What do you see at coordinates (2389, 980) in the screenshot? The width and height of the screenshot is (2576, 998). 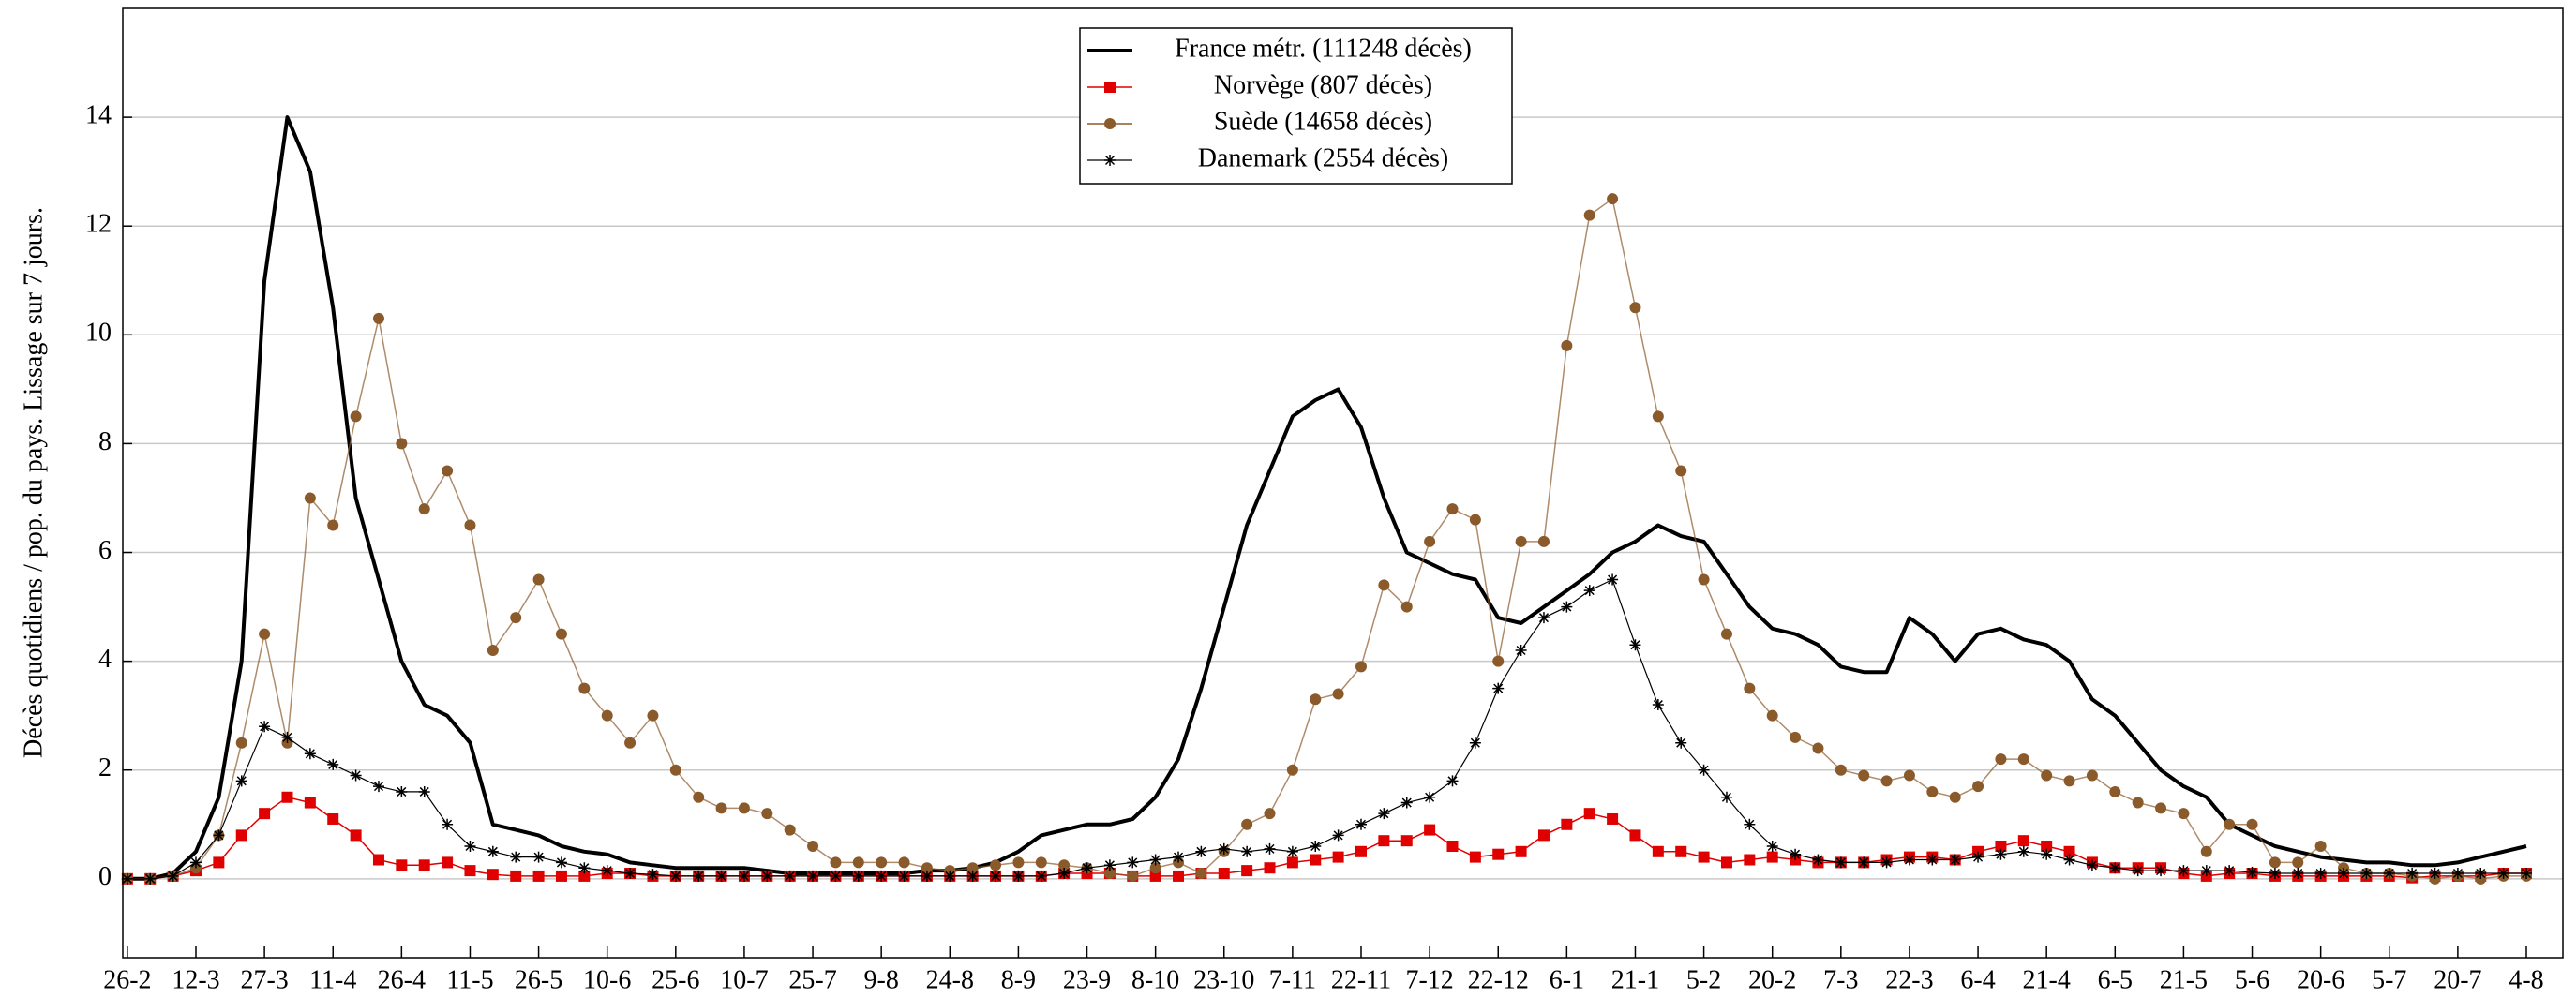 I see `x-tick-label: 5-7` at bounding box center [2389, 980].